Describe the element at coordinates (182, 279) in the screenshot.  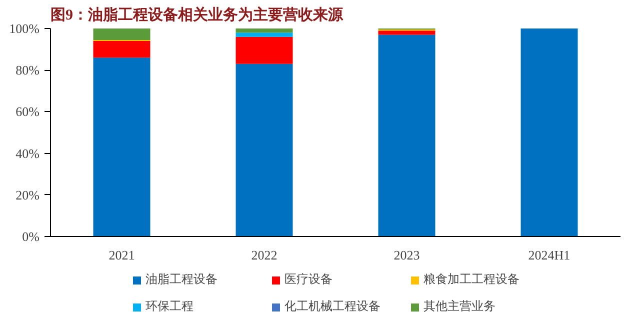
I see `legend-label: 油脂工程设备` at that location.